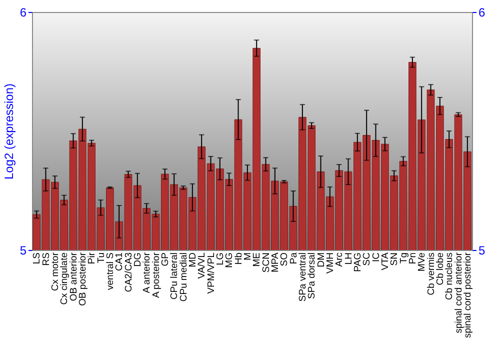  What do you see at coordinates (404, 258) in the screenshot?
I see `x-tick-label: Tg` at bounding box center [404, 258].